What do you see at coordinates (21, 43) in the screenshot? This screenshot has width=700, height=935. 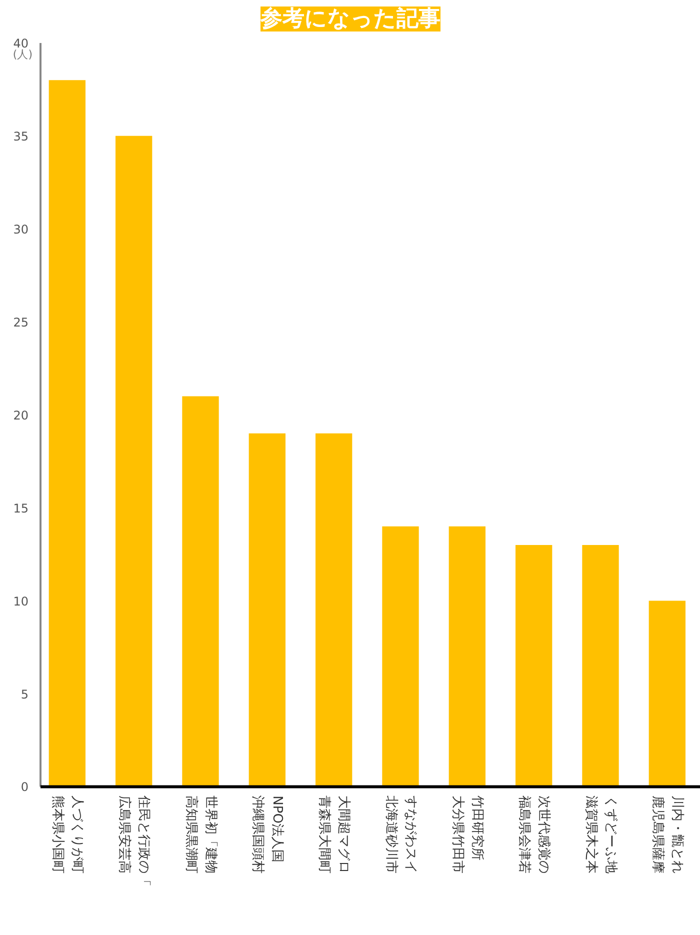 I see `y-tick-label: 40` at bounding box center [21, 43].